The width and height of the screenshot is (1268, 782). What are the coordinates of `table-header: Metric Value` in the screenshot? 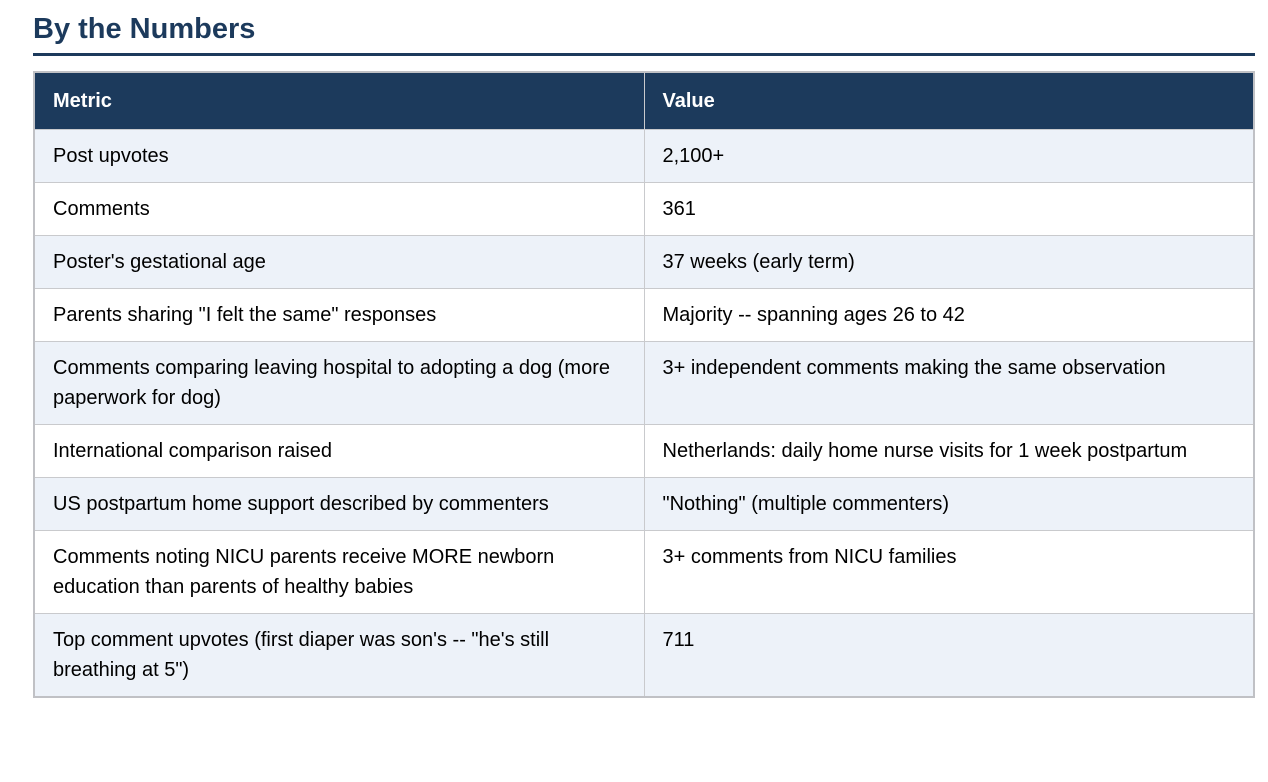 It's located at (644, 100).